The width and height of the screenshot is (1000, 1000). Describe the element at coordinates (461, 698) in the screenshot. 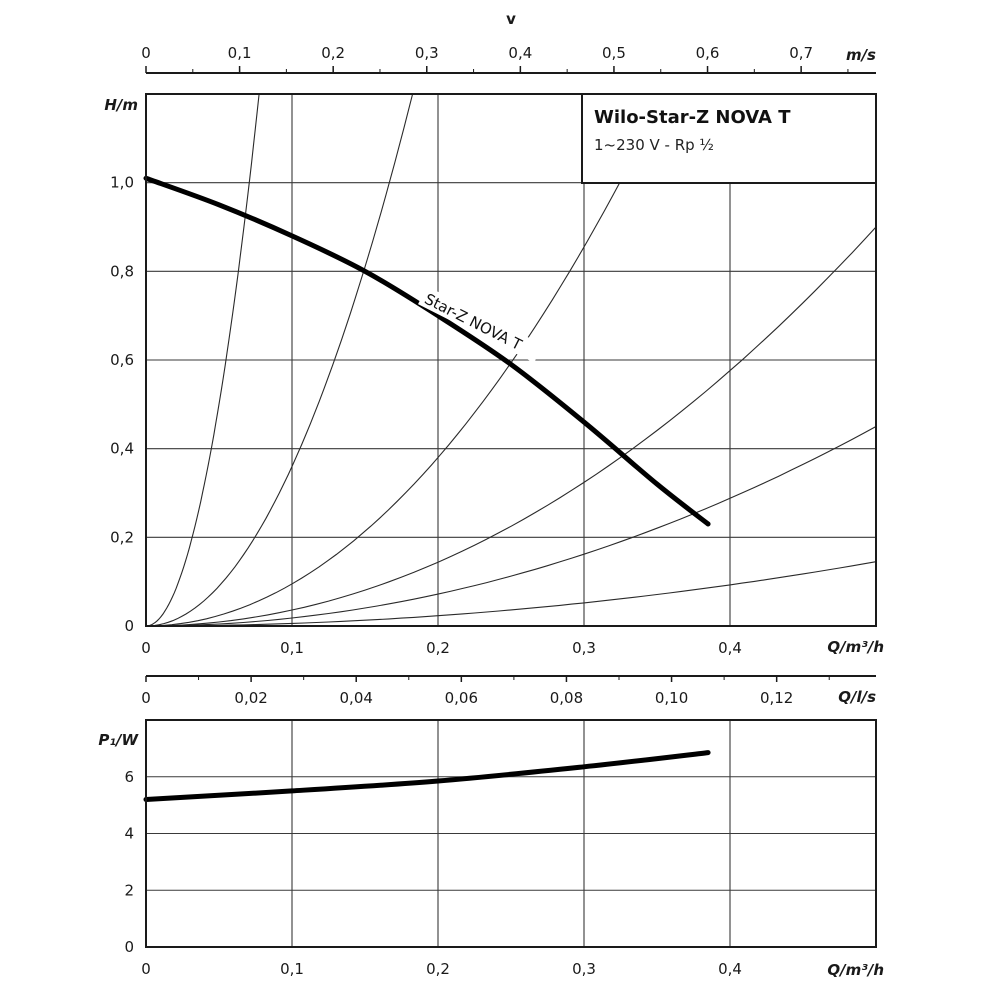

I see `flow-ls-tick: 0,06` at that location.